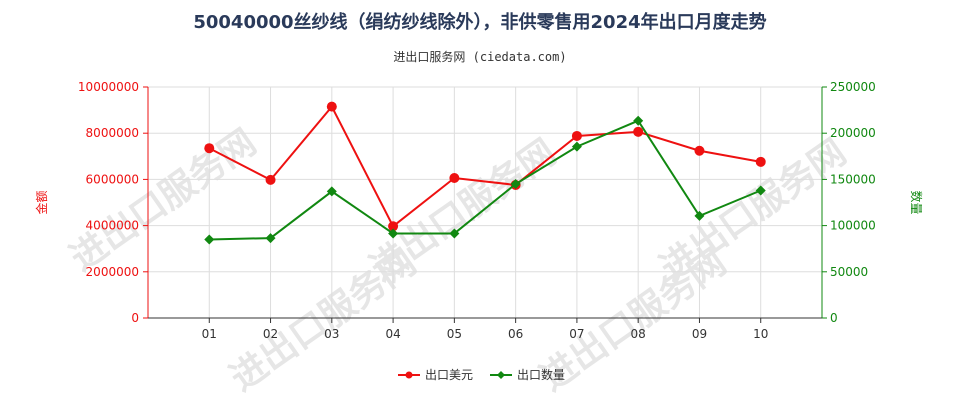 This screenshot has height=400, width=960. I want to click on y-left-tick-label: 10000000, so click(108, 87).